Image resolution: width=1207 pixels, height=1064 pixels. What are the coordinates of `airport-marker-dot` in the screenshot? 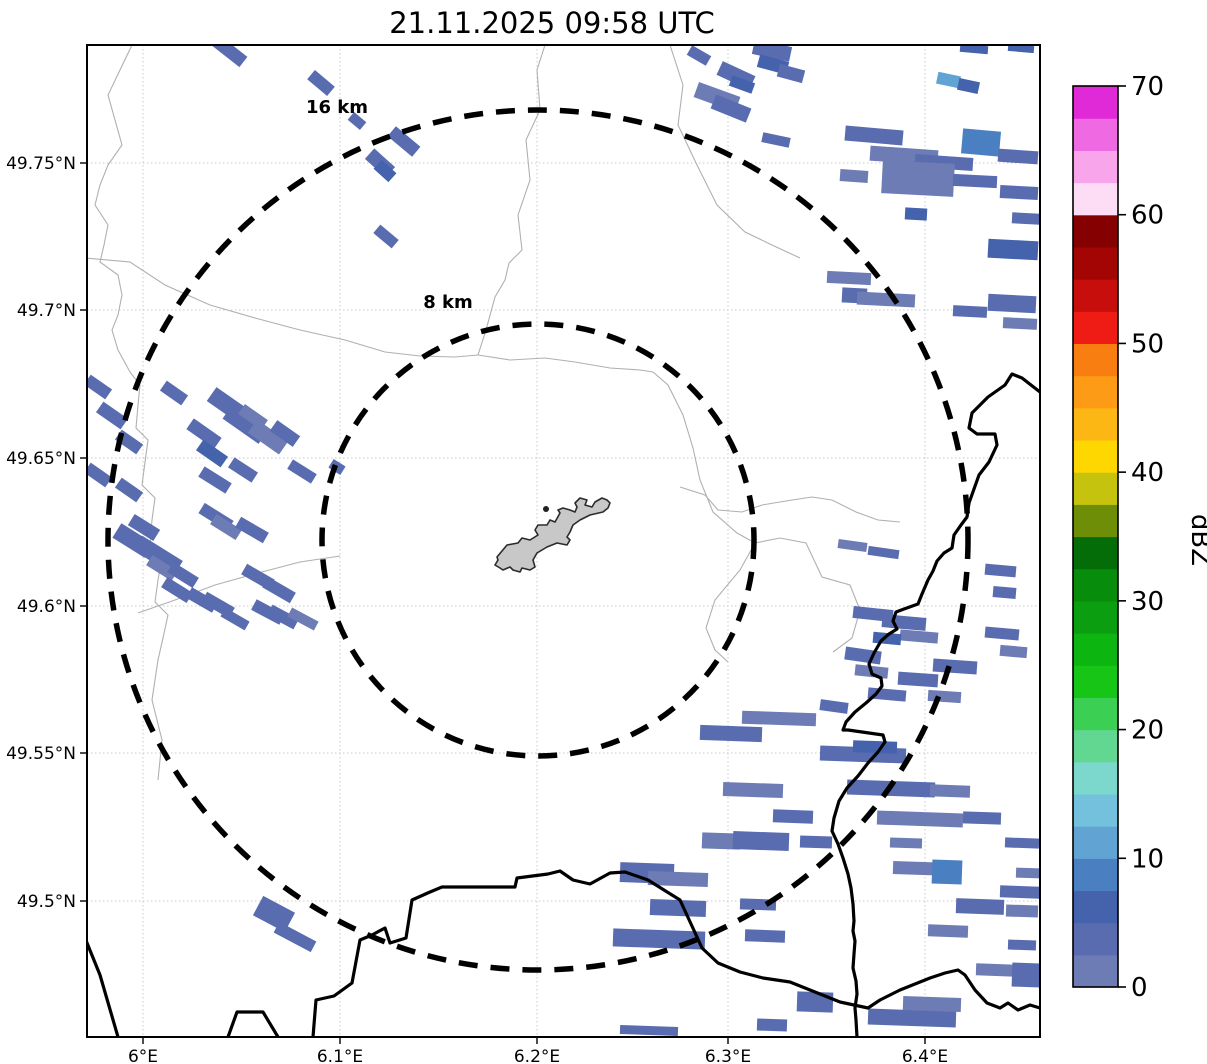 It's located at (546, 509).